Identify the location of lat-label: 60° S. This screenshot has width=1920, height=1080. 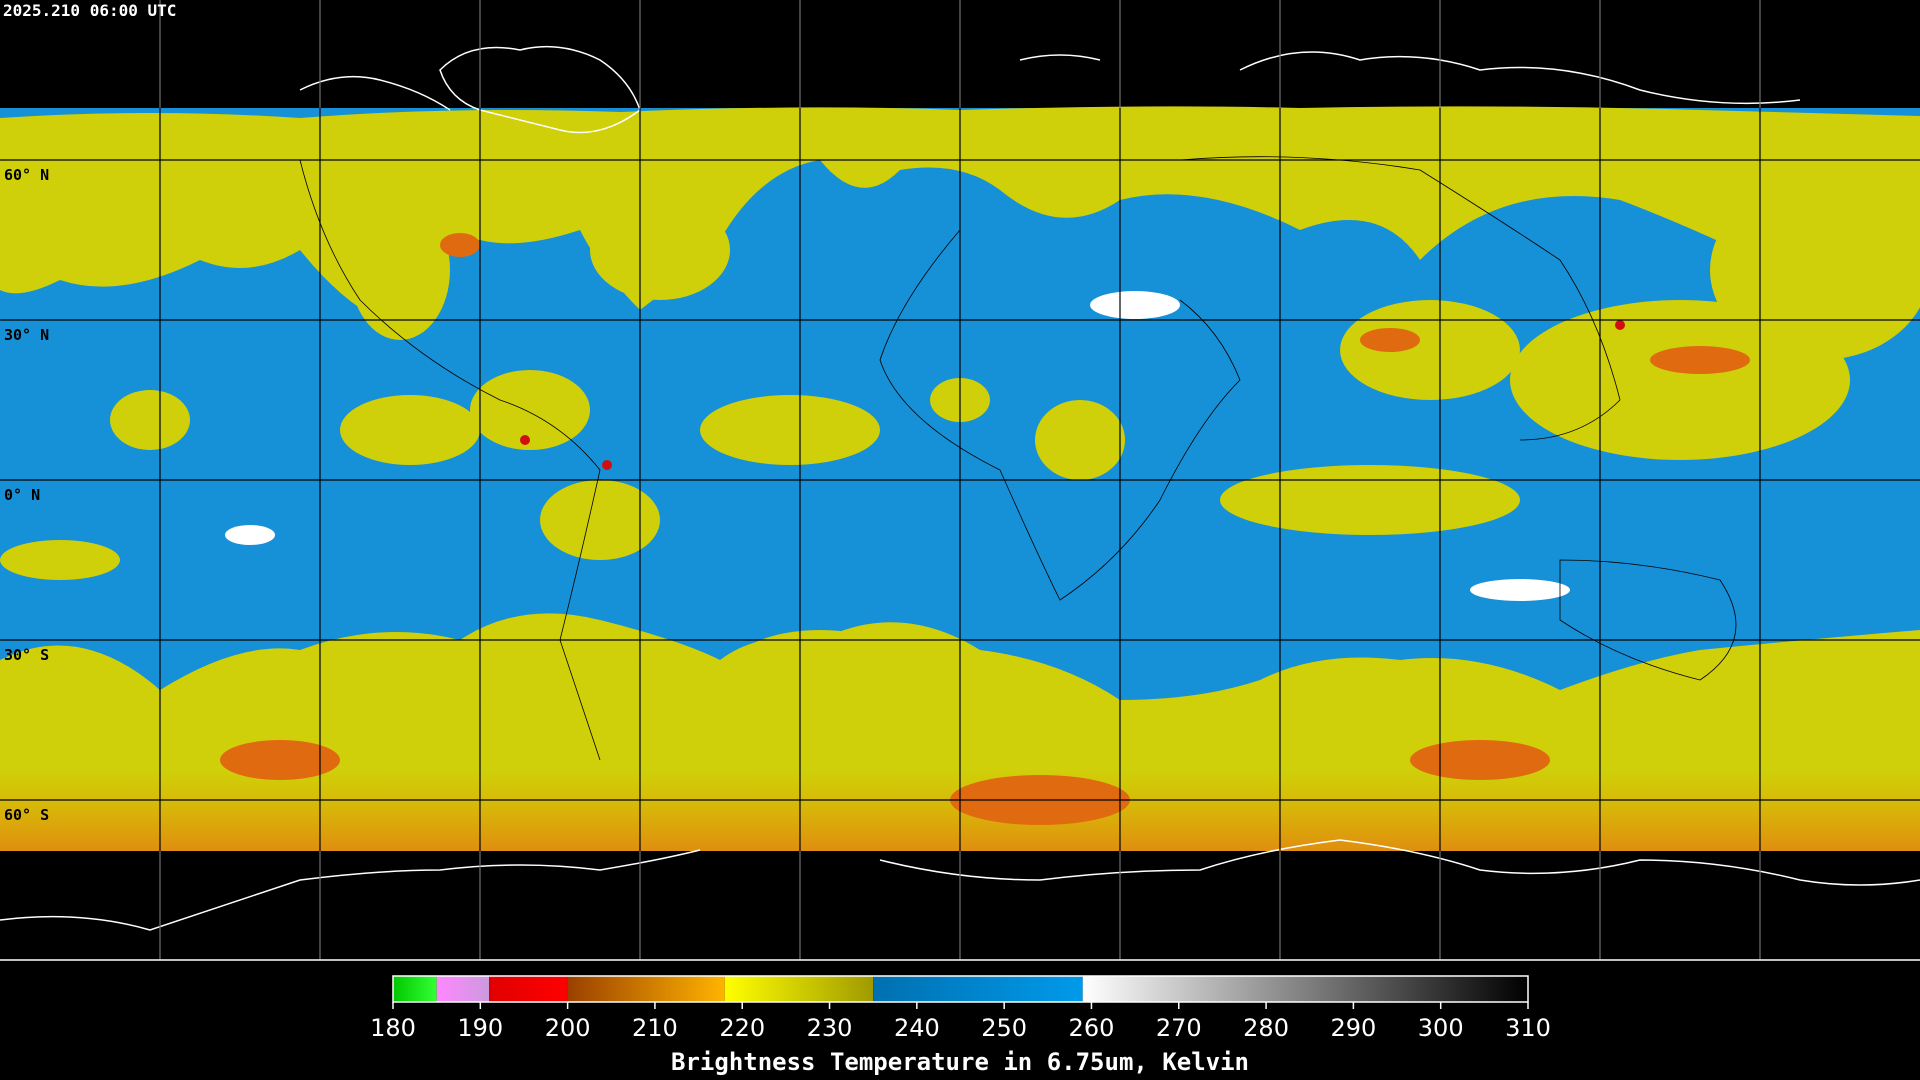
(26, 815).